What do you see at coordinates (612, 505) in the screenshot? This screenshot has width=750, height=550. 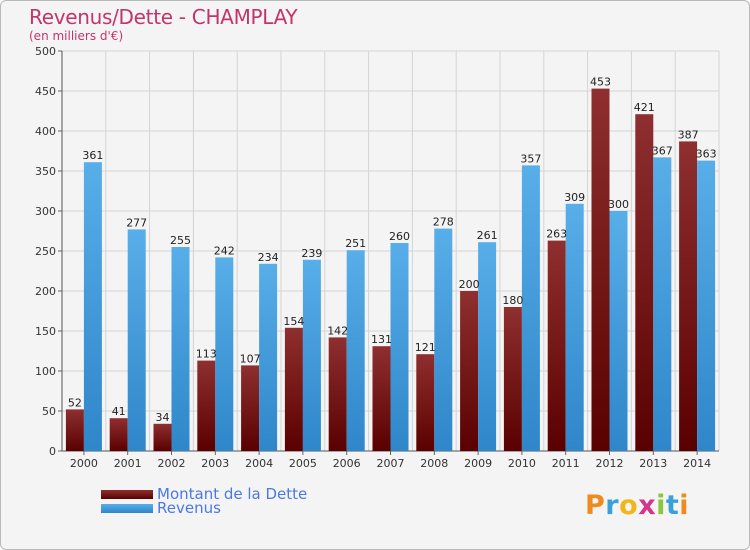 I see `logo-letter: r` at bounding box center [612, 505].